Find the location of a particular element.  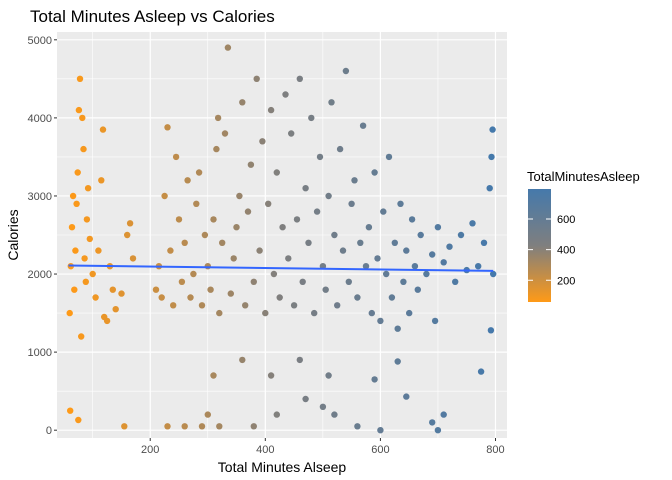

x-axis-title: Total Minutes Alseep is located at coordinates (282, 467).